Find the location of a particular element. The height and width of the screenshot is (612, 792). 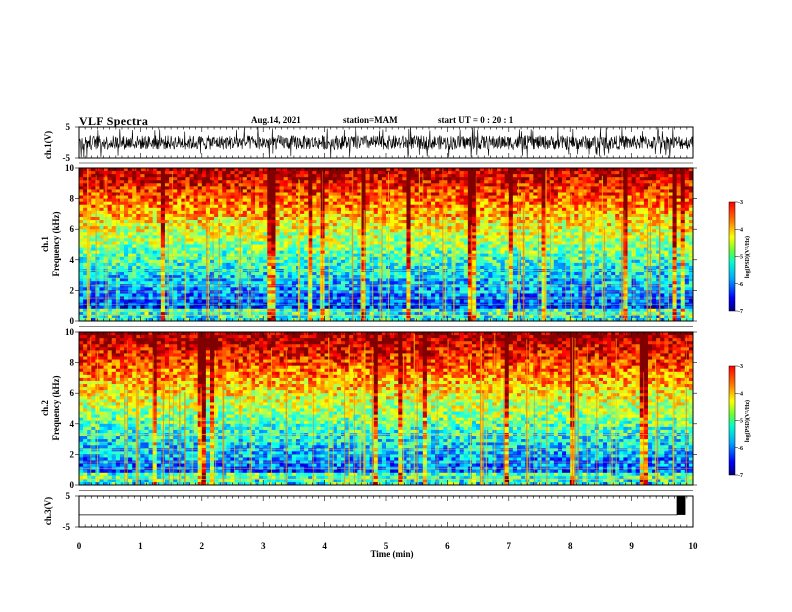

ch3-waveform-panel is located at coordinates (382, 505).